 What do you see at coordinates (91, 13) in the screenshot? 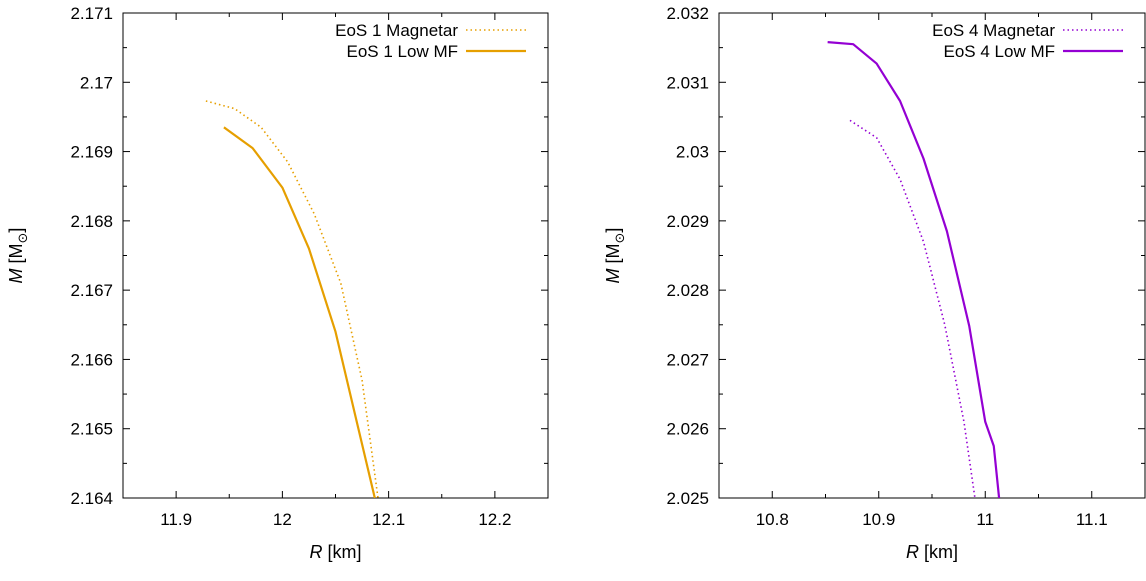
I see `y-tick-label: 2.171` at bounding box center [91, 13].